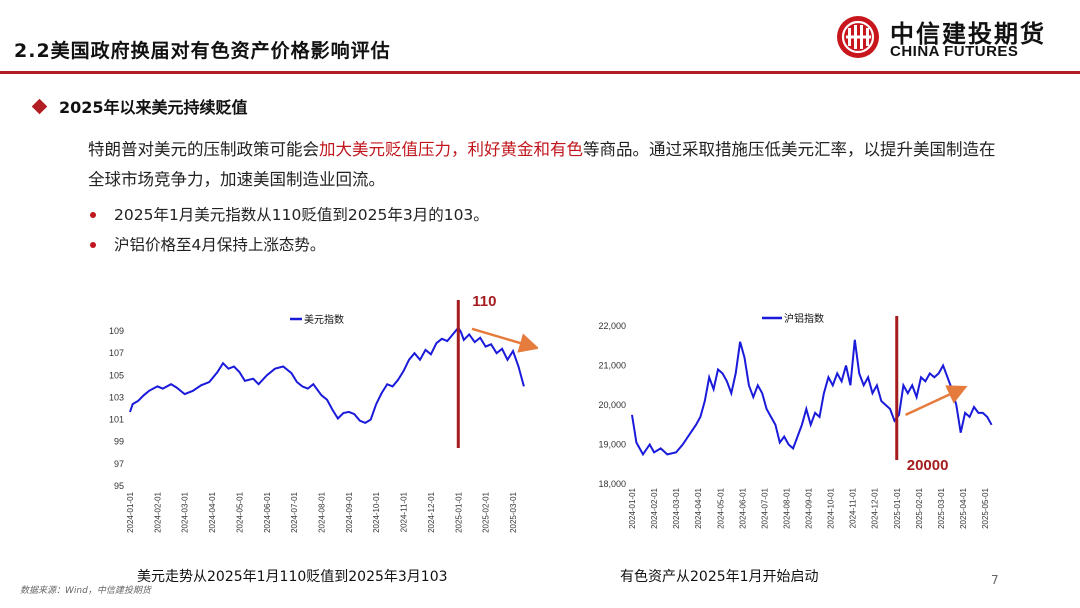 The height and width of the screenshot is (608, 1080). Describe the element at coordinates (963, 507) in the screenshot. I see `x-tick-label: 2025-04-01` at that location.